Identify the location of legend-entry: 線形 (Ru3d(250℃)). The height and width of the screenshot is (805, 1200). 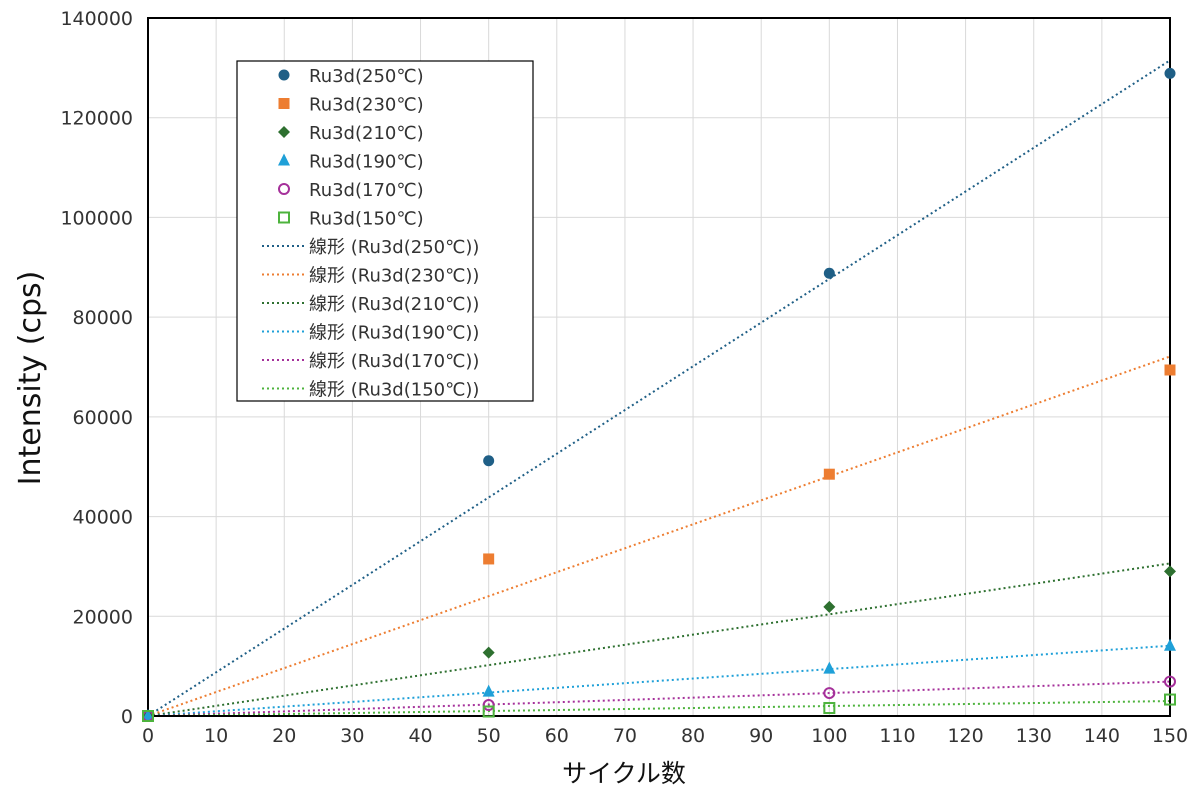
(394, 247).